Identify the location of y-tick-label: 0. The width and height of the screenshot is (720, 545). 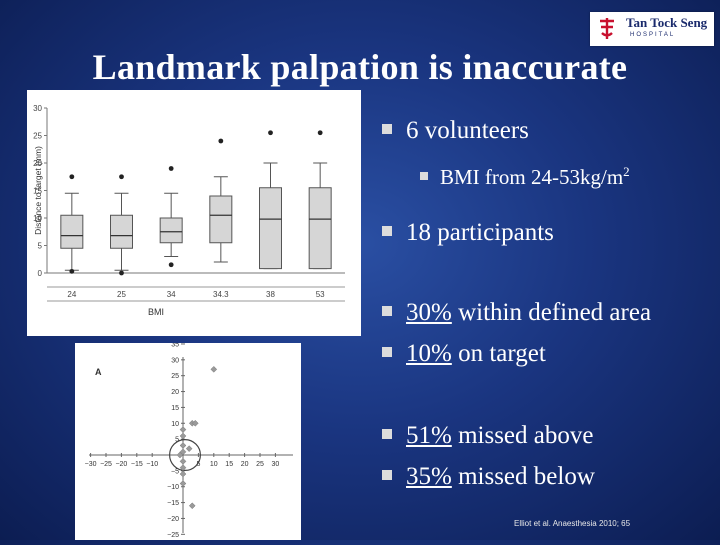
(40, 273).